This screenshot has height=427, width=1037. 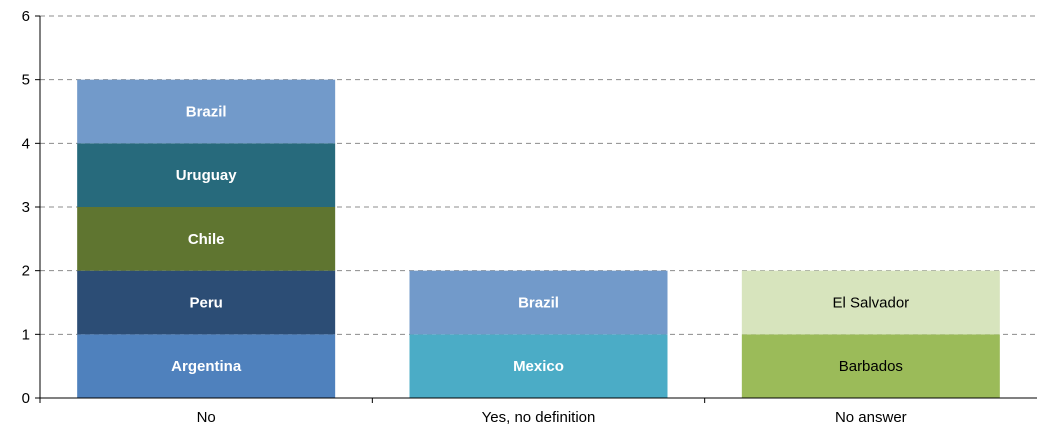 I want to click on data-label-2-0: Barbados, so click(x=871, y=366).